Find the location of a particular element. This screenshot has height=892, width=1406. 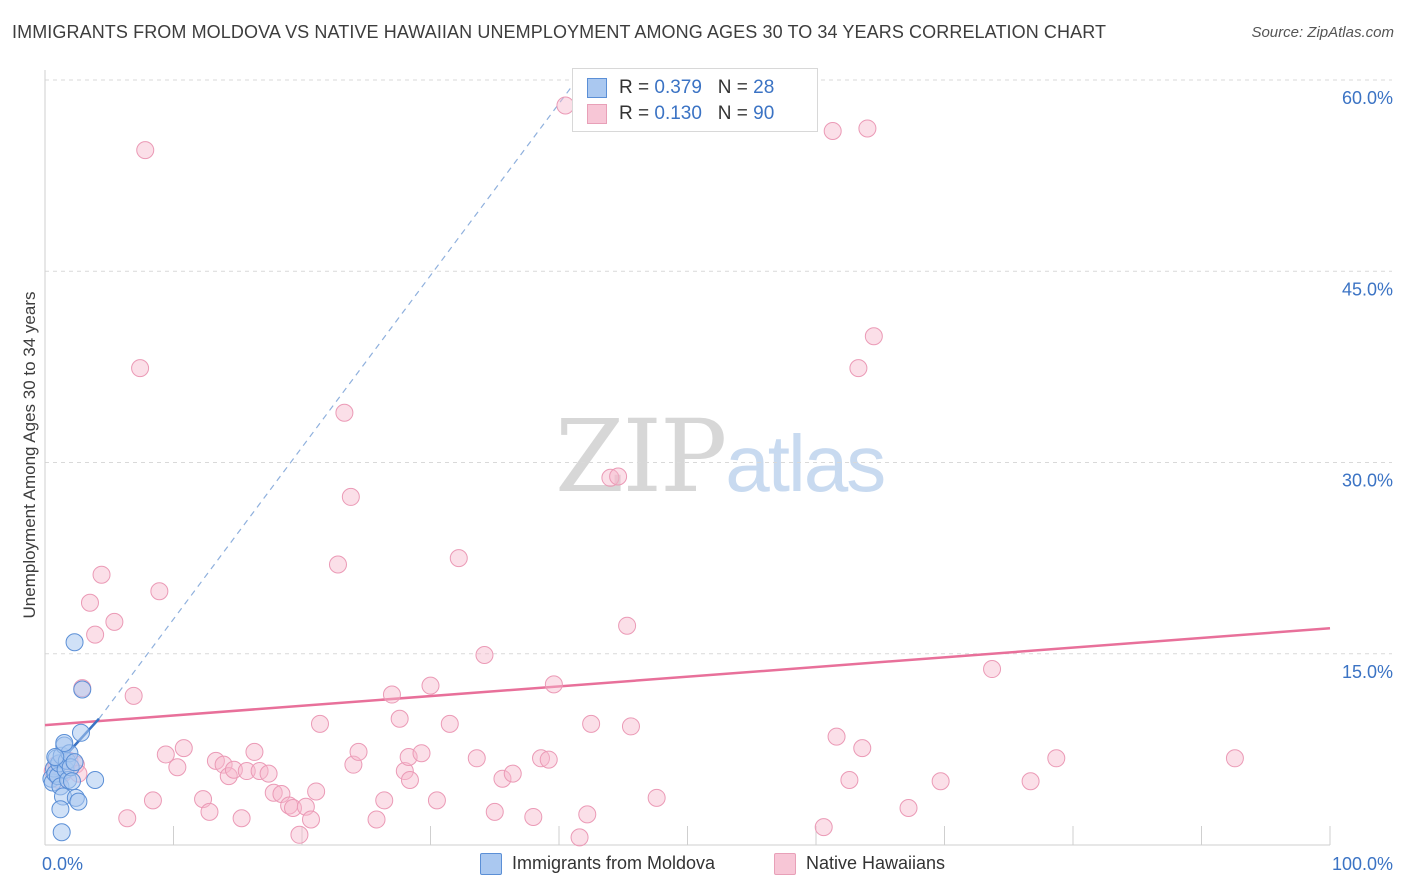

bottom-legend-label-hawaiians: Native Hawaiians is located at coordinates (876, 863).